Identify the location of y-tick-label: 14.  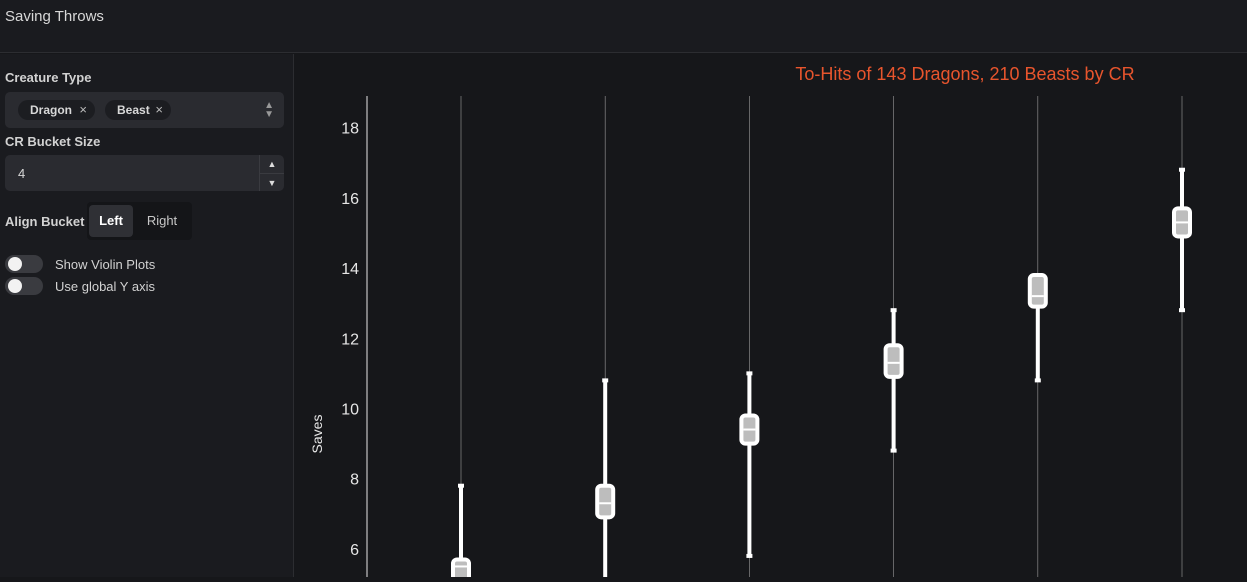
(350, 269).